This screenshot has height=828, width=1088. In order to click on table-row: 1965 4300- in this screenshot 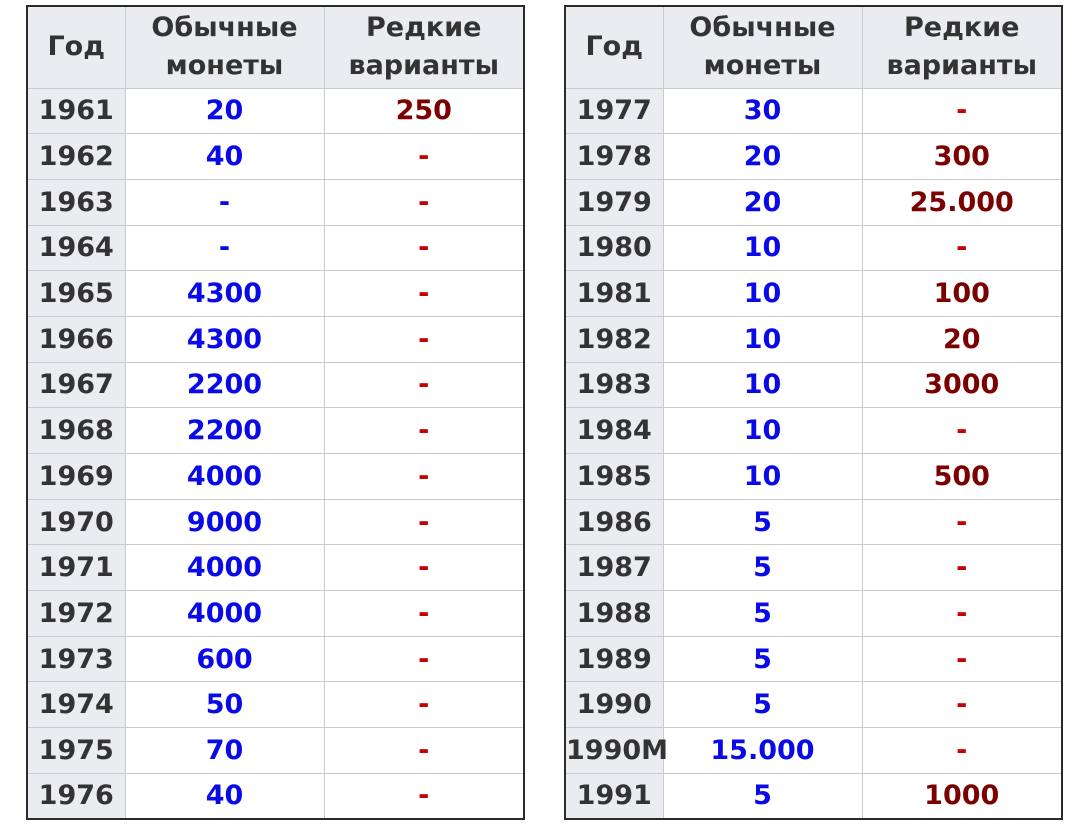, I will do `click(275, 293)`.